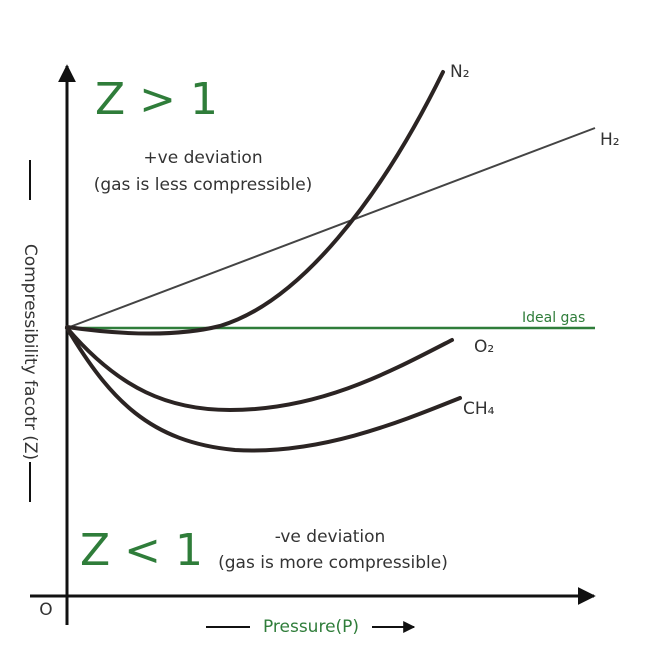  Describe the element at coordinates (330, 537) in the screenshot. I see `lower-title: -ve deviation` at that location.